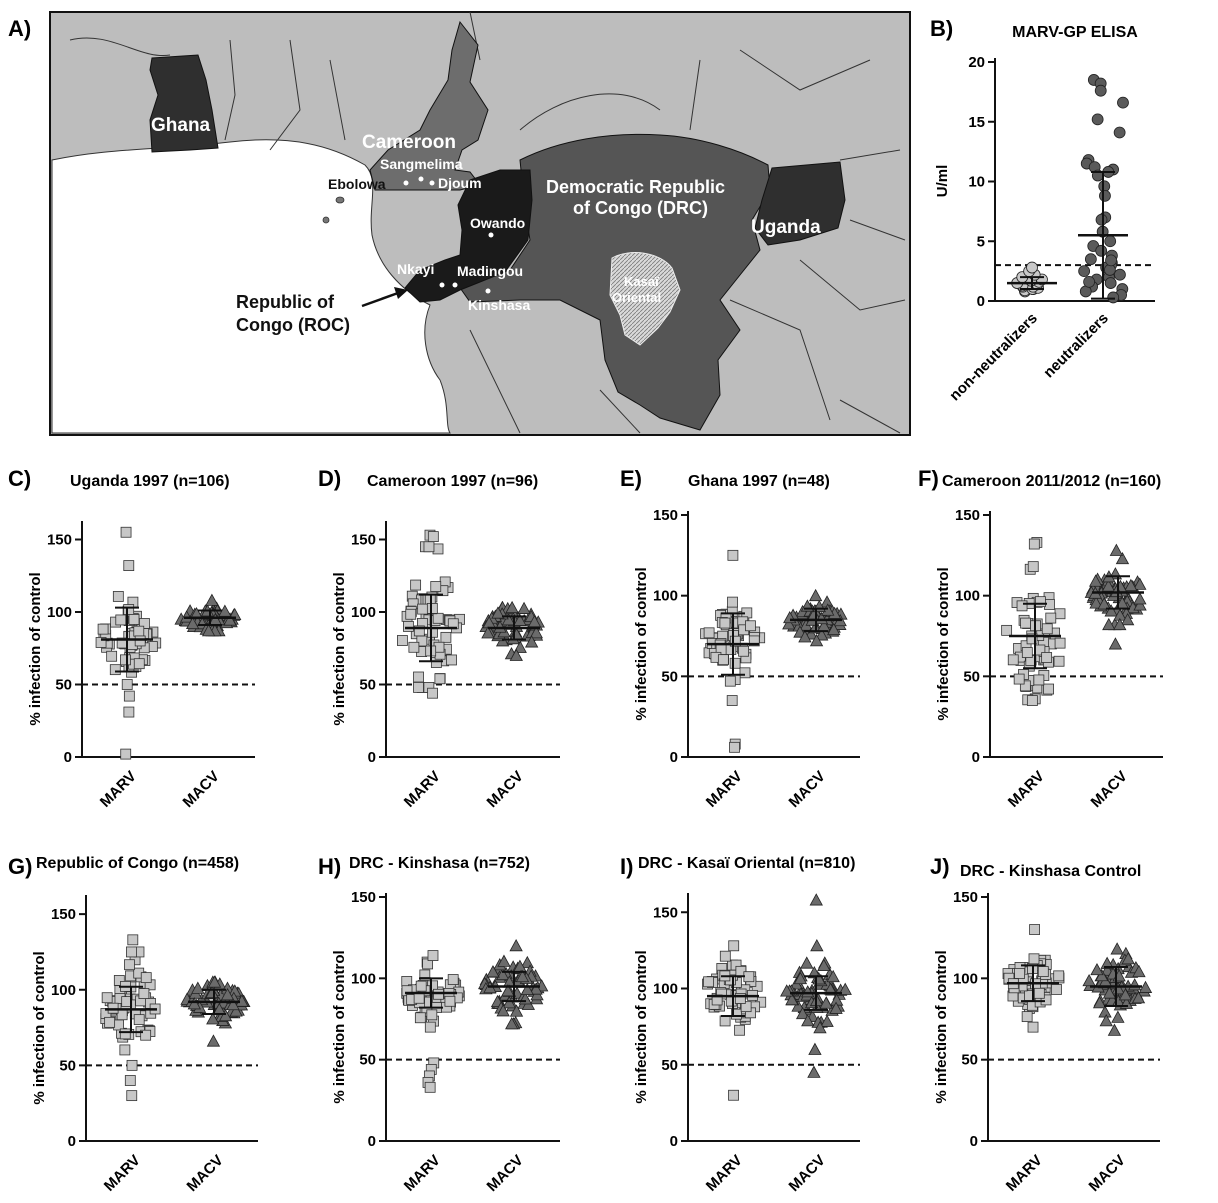  Describe the element at coordinates (468, 236) in the screenshot. I see `roc-region` at that location.